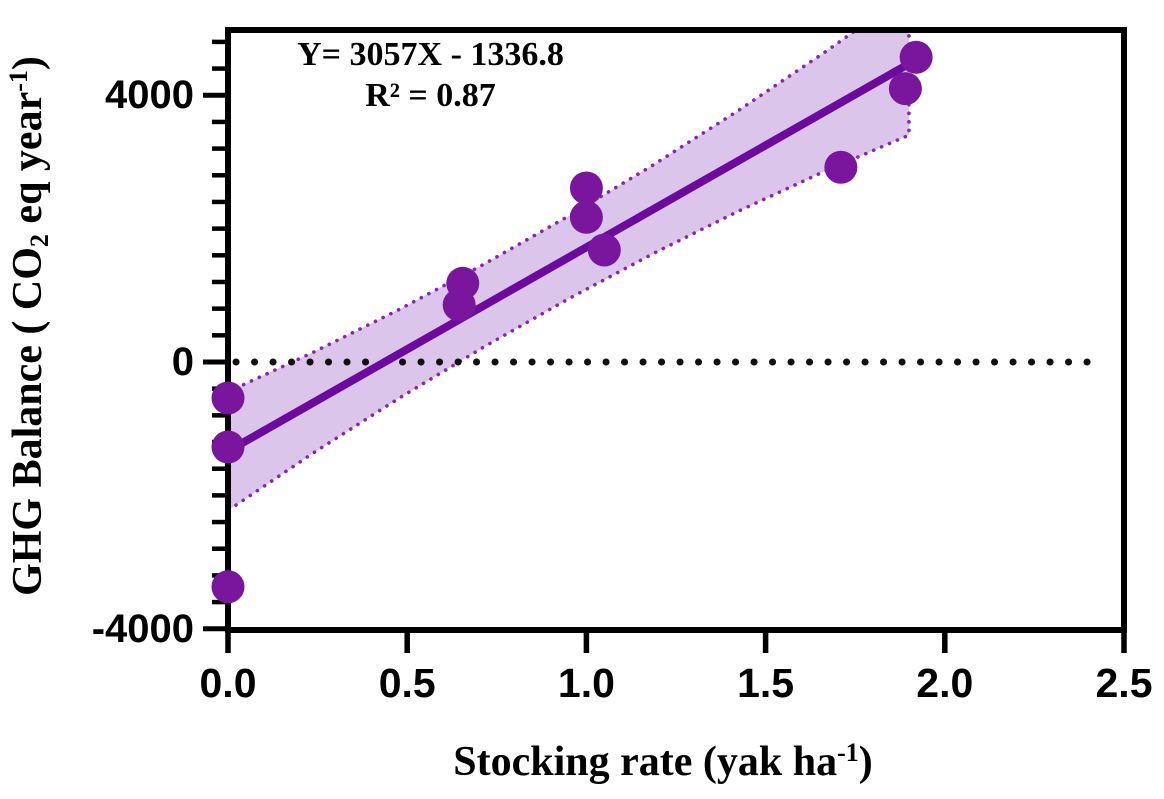 The width and height of the screenshot is (1164, 799). What do you see at coordinates (586, 683) in the screenshot?
I see `x-tick-label: 1.0` at bounding box center [586, 683].